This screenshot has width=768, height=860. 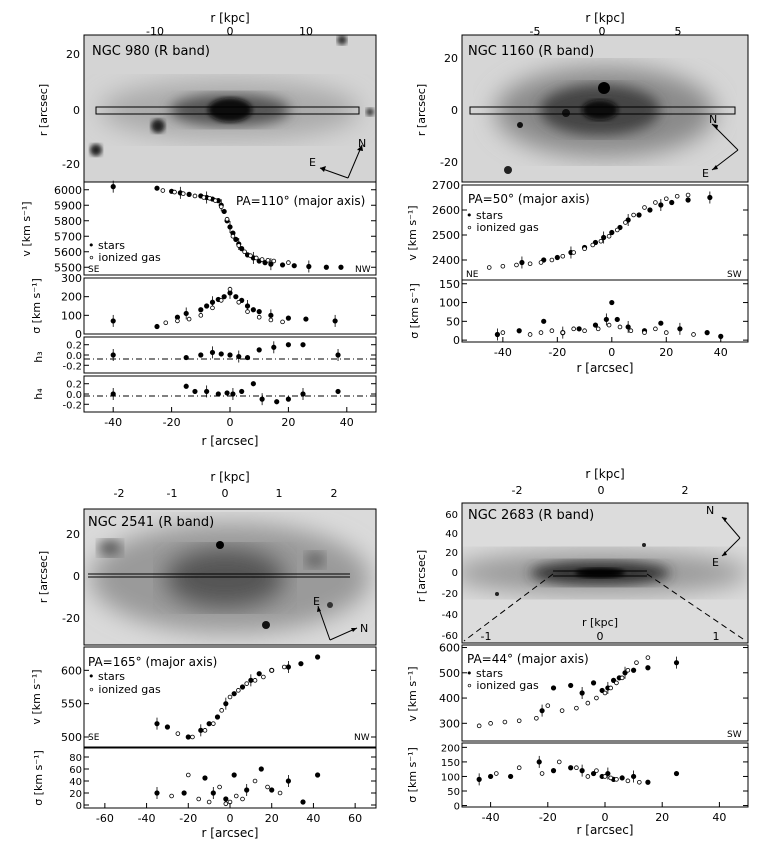 I want to click on y-tick-label: 5500, so click(x=68, y=267).